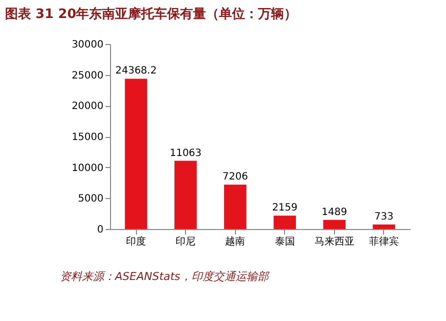 This screenshot has width=446, height=321. Describe the element at coordinates (186, 242) in the screenshot. I see `x-tick-label: 印尼` at that location.